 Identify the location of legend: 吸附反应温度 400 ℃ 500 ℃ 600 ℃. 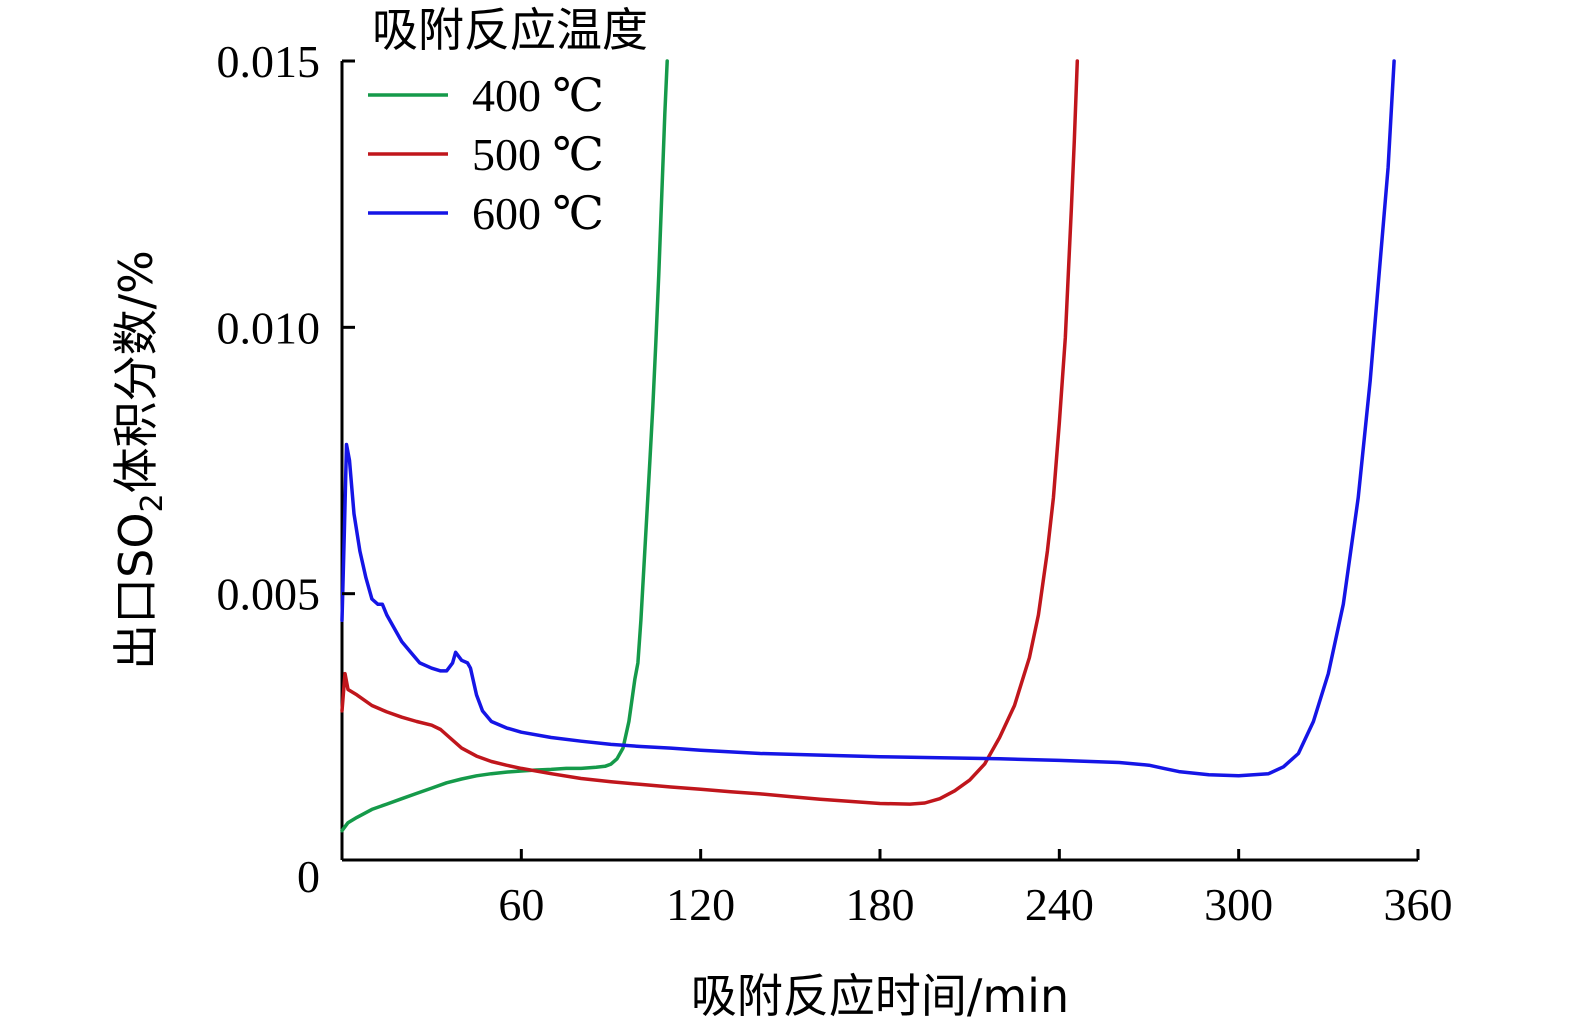
(508, 121).